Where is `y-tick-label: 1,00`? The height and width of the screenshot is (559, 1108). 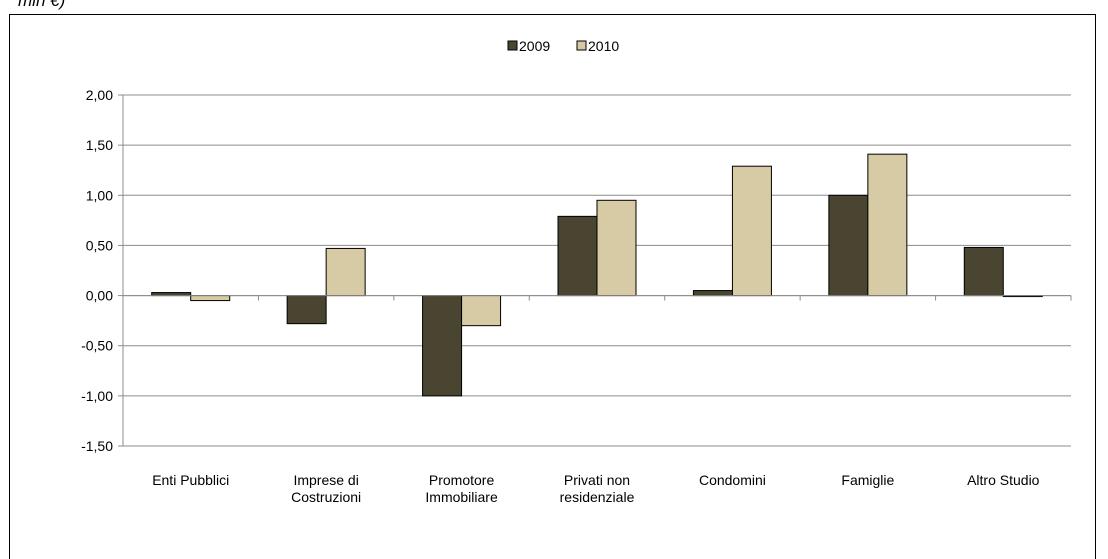 y-tick-label: 1,00 is located at coordinates (99, 195).